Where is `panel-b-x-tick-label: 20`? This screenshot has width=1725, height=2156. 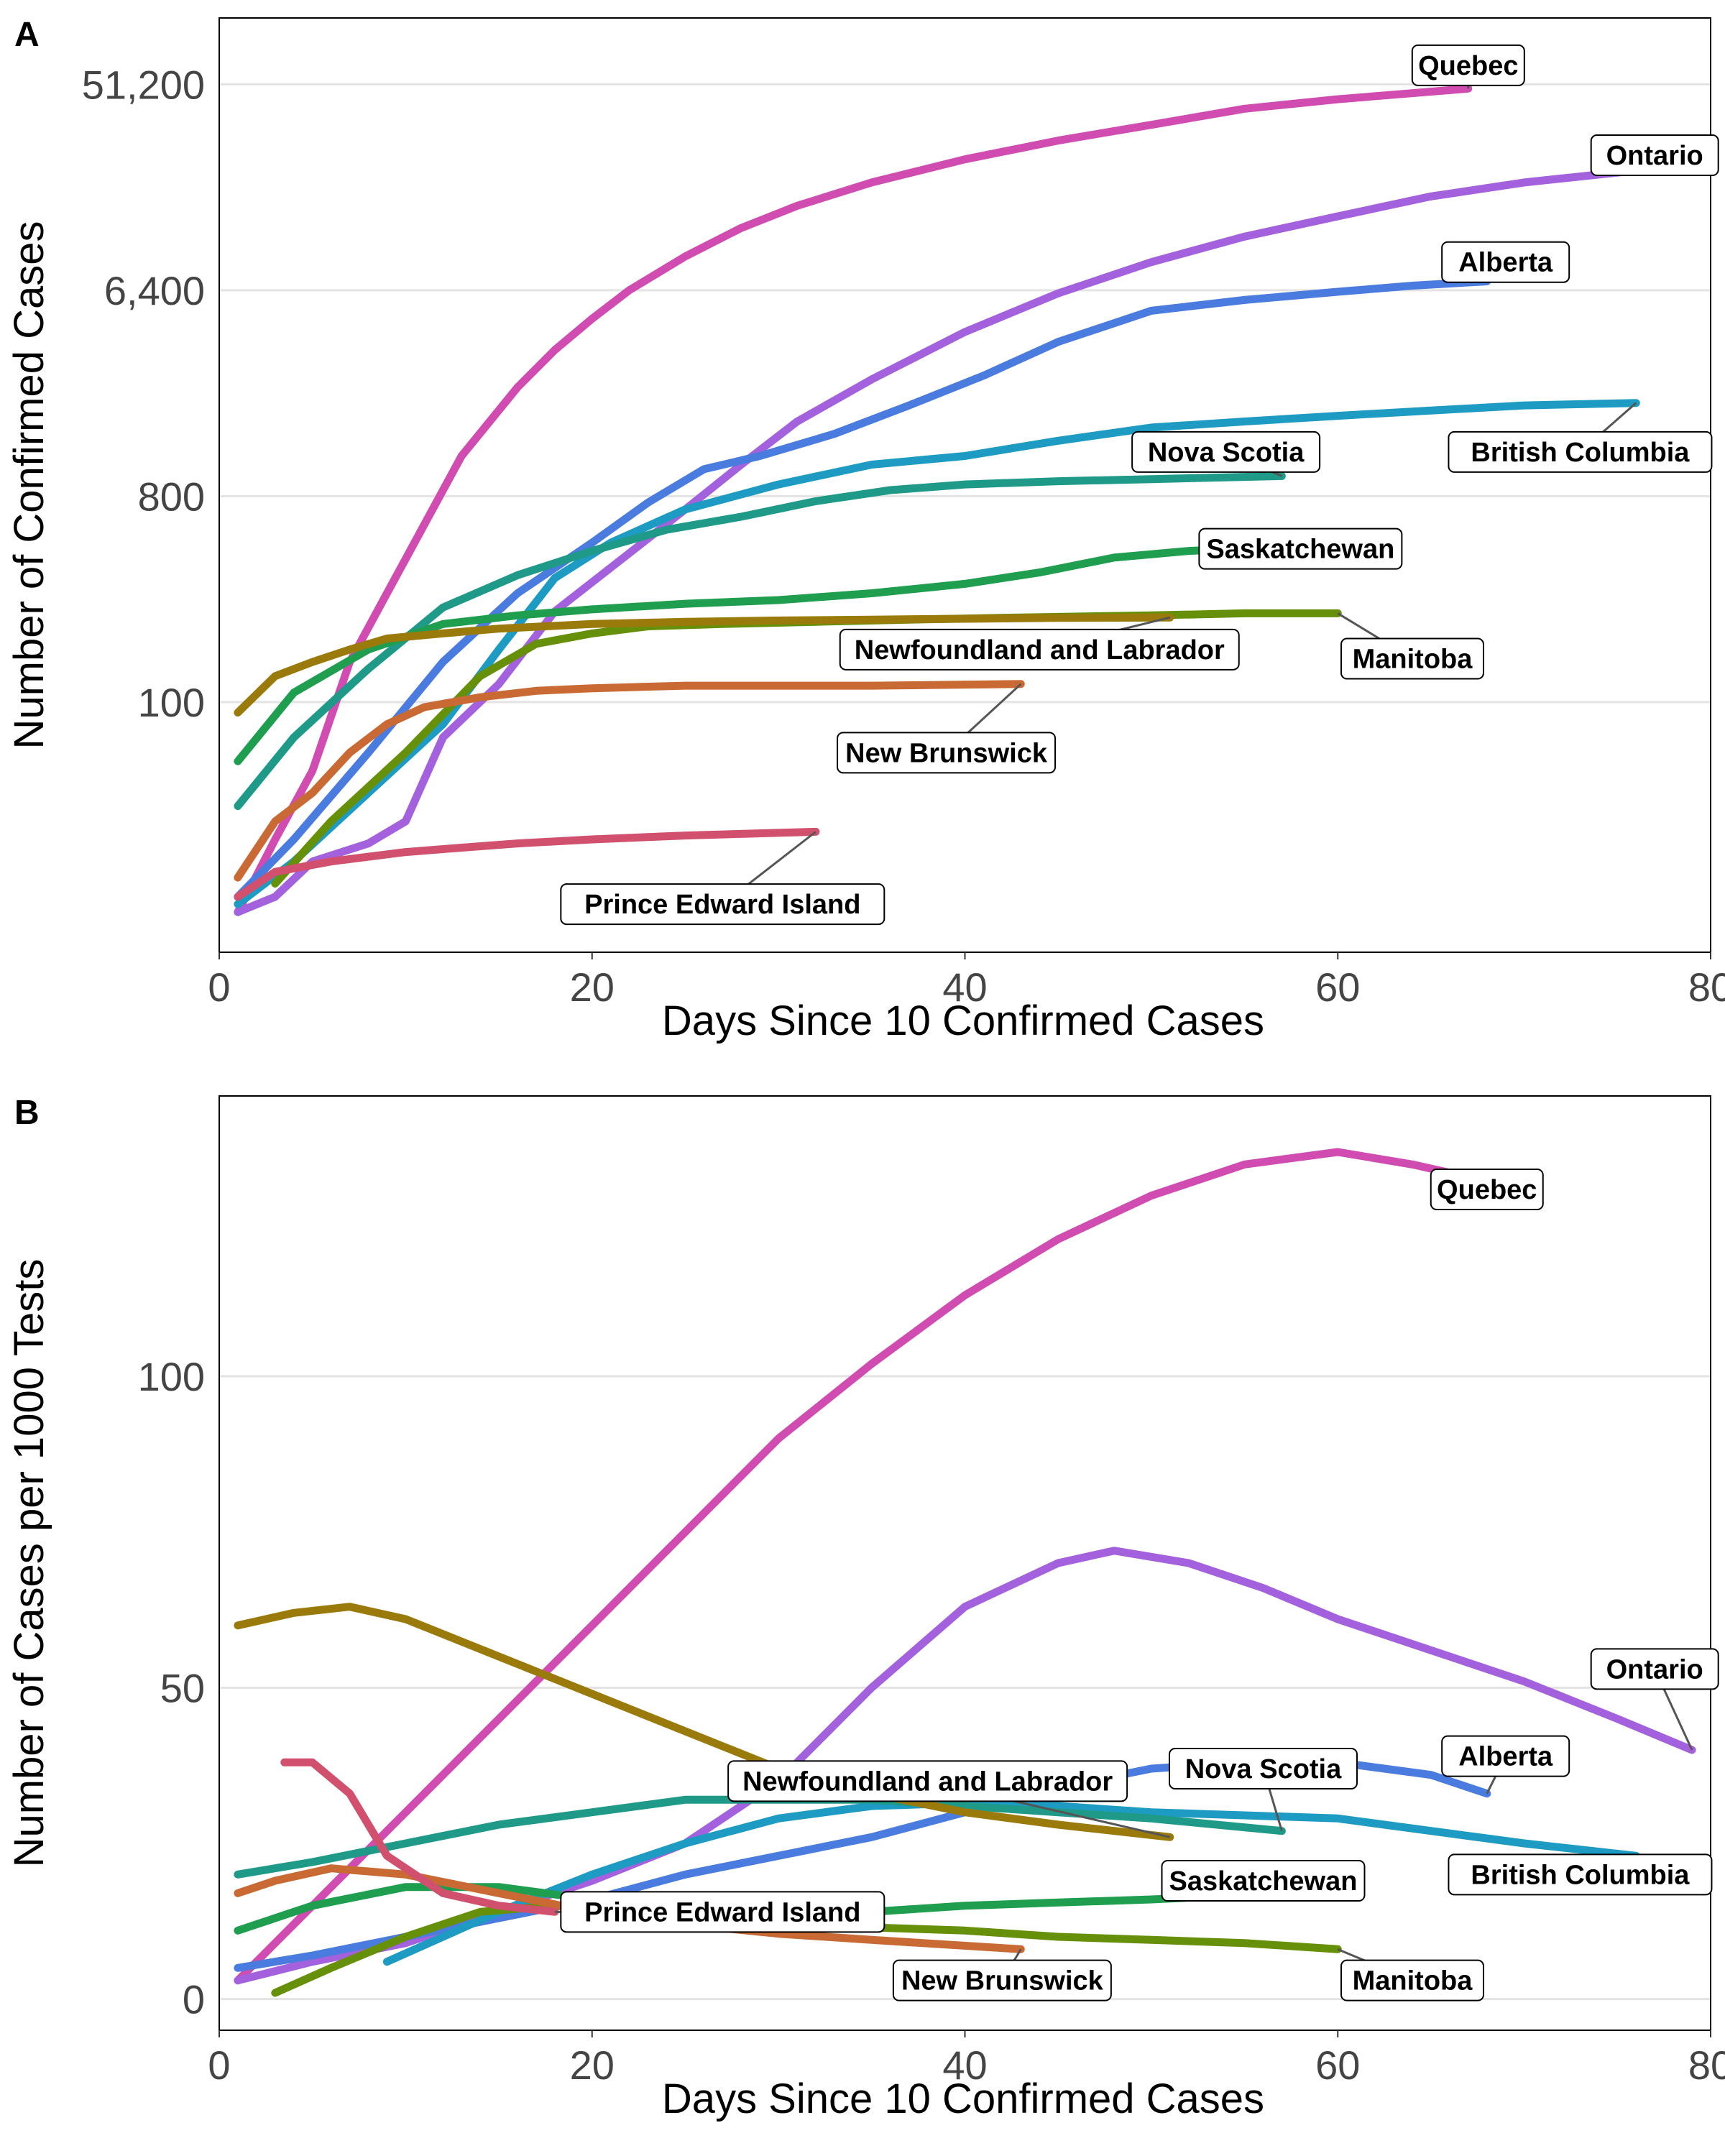
panel-b-x-tick-label: 20 is located at coordinates (592, 2065).